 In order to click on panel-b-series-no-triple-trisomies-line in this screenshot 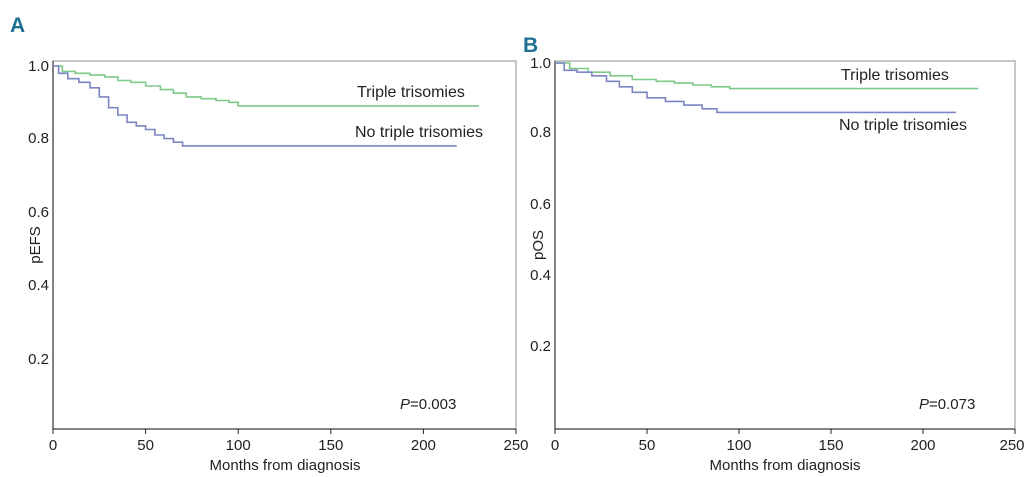, I will do `click(756, 88)`.